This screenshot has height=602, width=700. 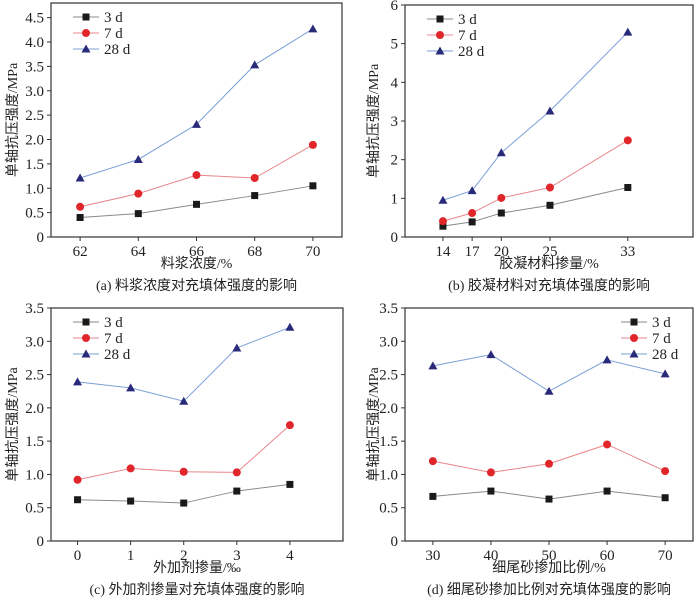 I want to click on x-tick-label: 17, so click(x=473, y=252).